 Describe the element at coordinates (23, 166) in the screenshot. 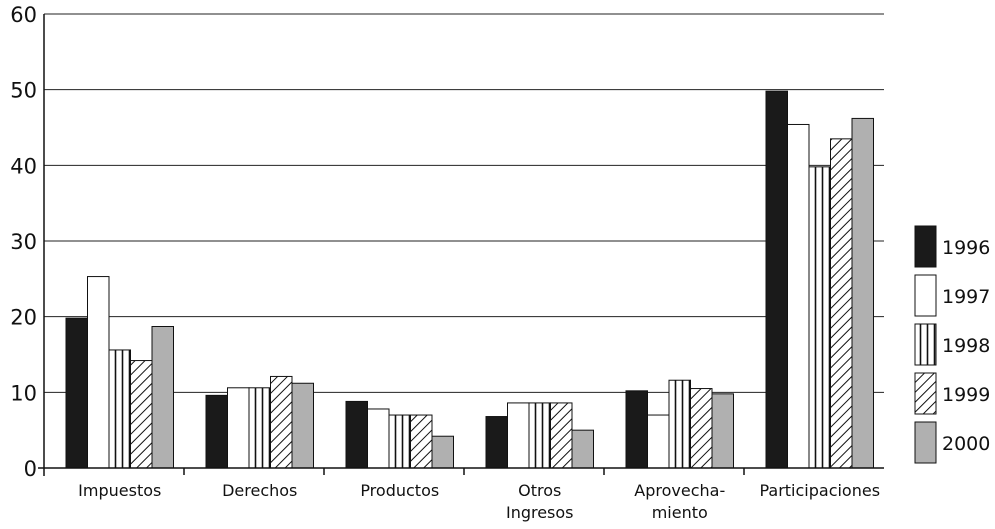

I see `y-tick-label: 40` at that location.